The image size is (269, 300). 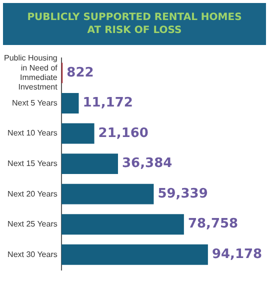 What do you see at coordinates (33, 224) in the screenshot?
I see `y-tick-label: Next 25 Years` at bounding box center [33, 224].